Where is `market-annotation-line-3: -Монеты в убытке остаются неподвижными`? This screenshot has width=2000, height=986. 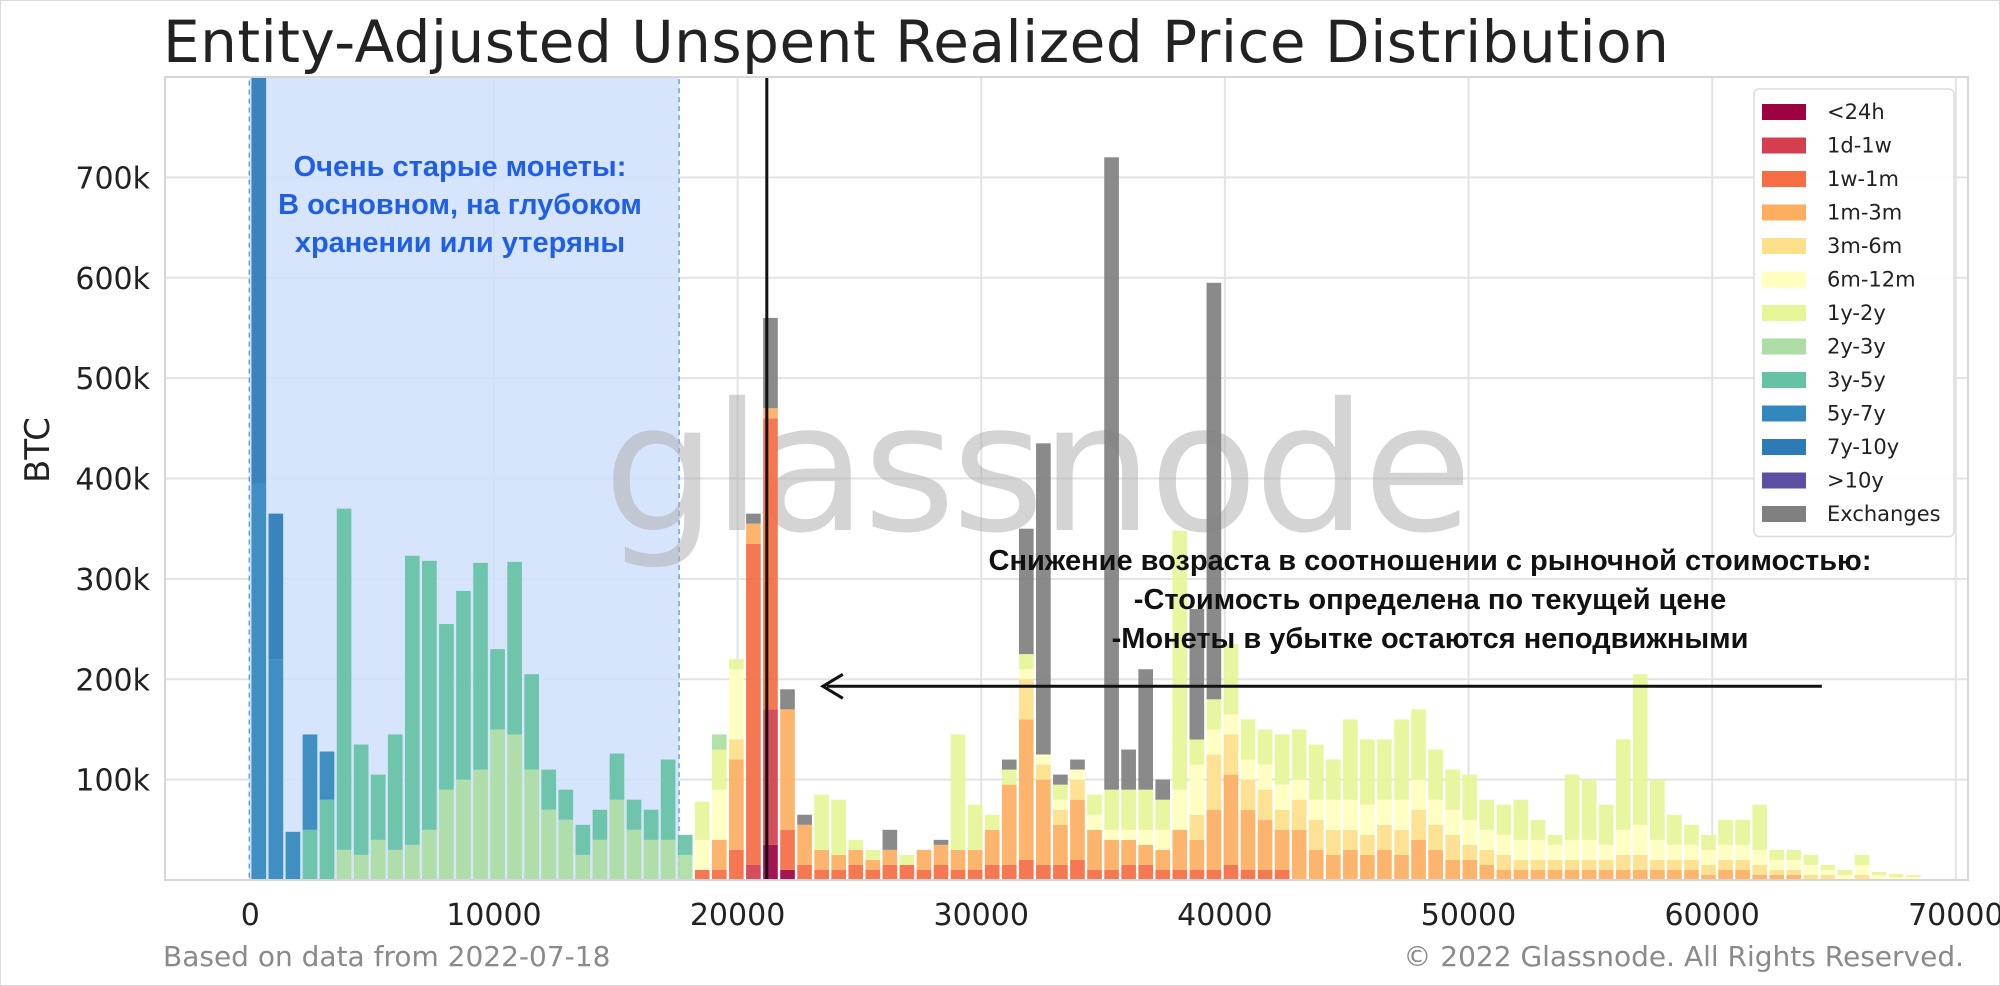 market-annotation-line-3: -Монеты в убытке остаются неподвижными is located at coordinates (1430, 639).